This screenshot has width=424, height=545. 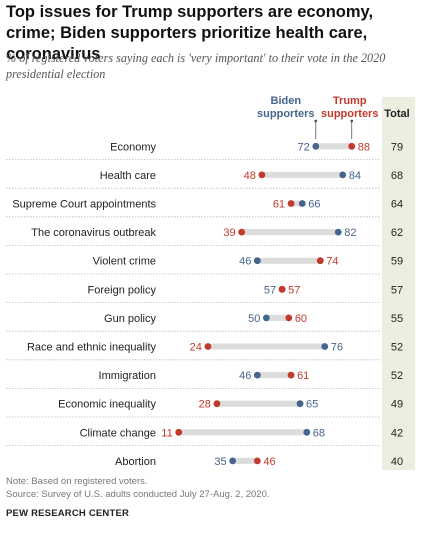 What do you see at coordinates (84, 205) in the screenshot?
I see `category-label: Supreme Court appointments` at bounding box center [84, 205].